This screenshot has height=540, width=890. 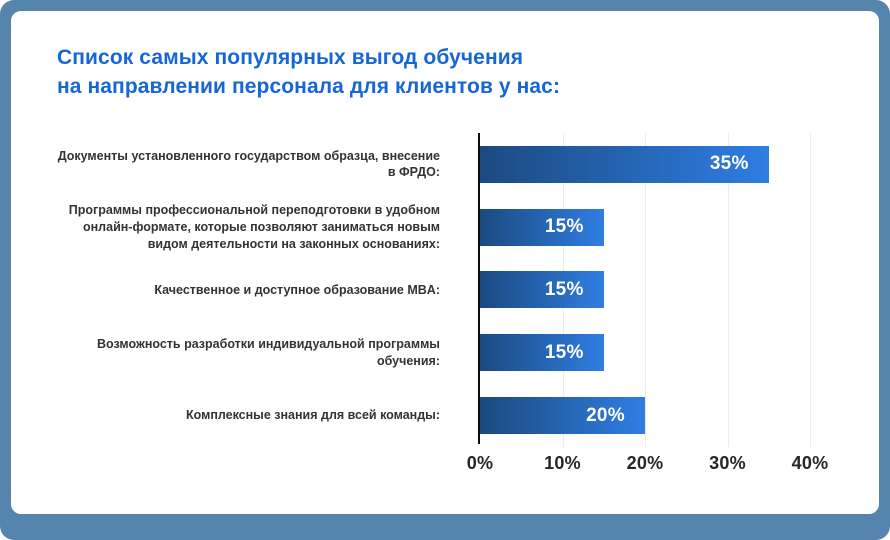 I want to click on gridline-20pct, so click(x=645, y=290).